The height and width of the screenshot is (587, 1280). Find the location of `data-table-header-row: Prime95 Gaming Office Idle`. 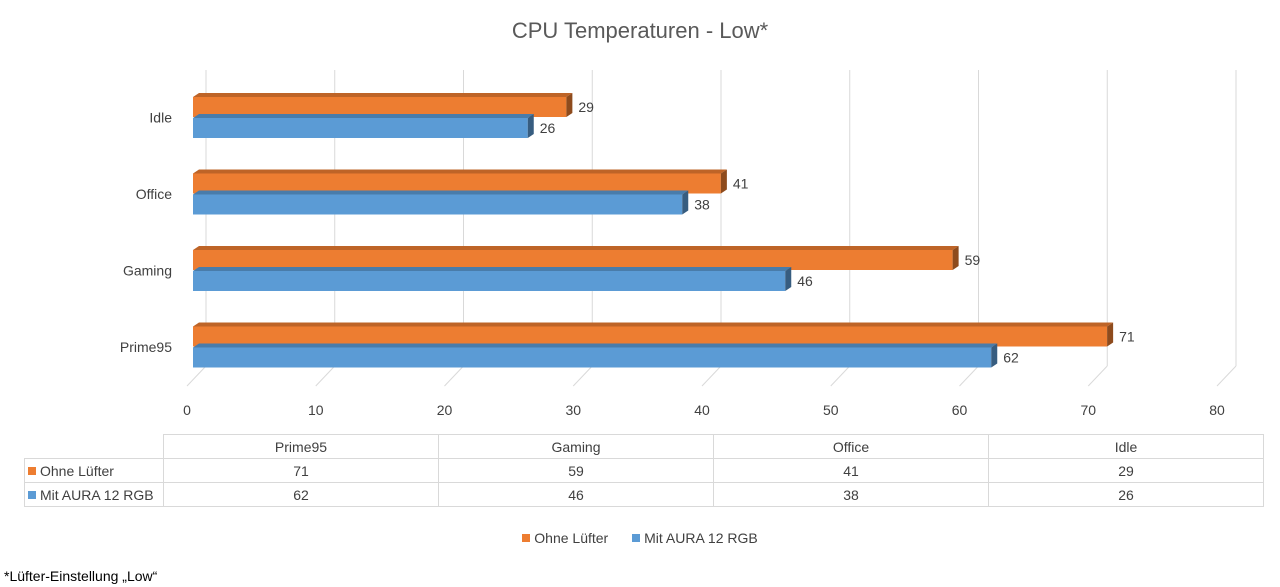

data-table-header-row: Prime95 Gaming Office Idle is located at coordinates (644, 446).